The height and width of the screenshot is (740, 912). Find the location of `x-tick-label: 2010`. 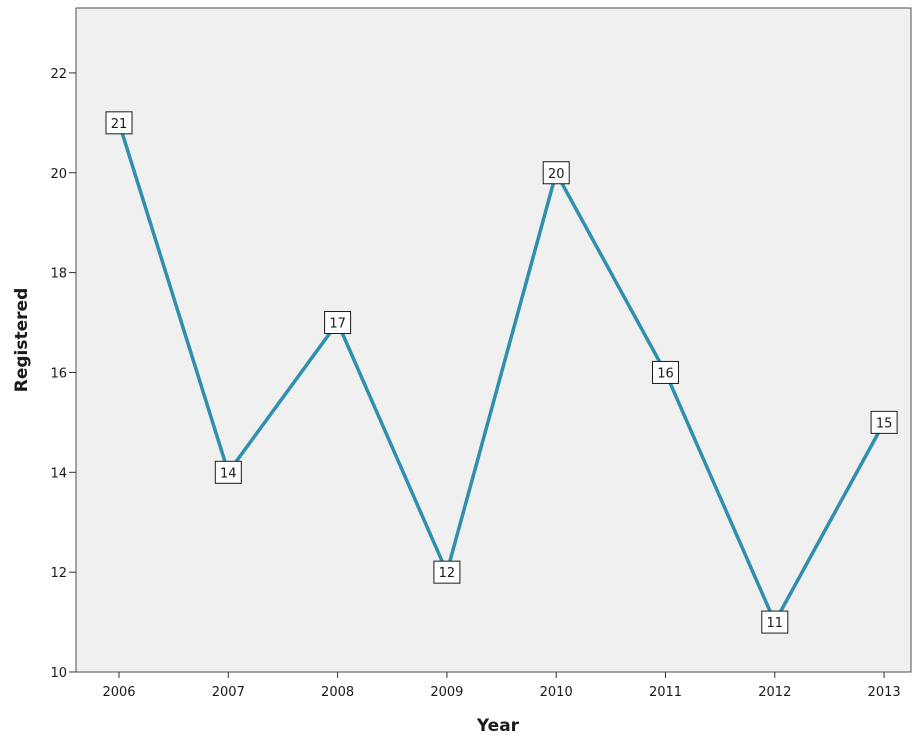

x-tick-label: 2010 is located at coordinates (556, 692).